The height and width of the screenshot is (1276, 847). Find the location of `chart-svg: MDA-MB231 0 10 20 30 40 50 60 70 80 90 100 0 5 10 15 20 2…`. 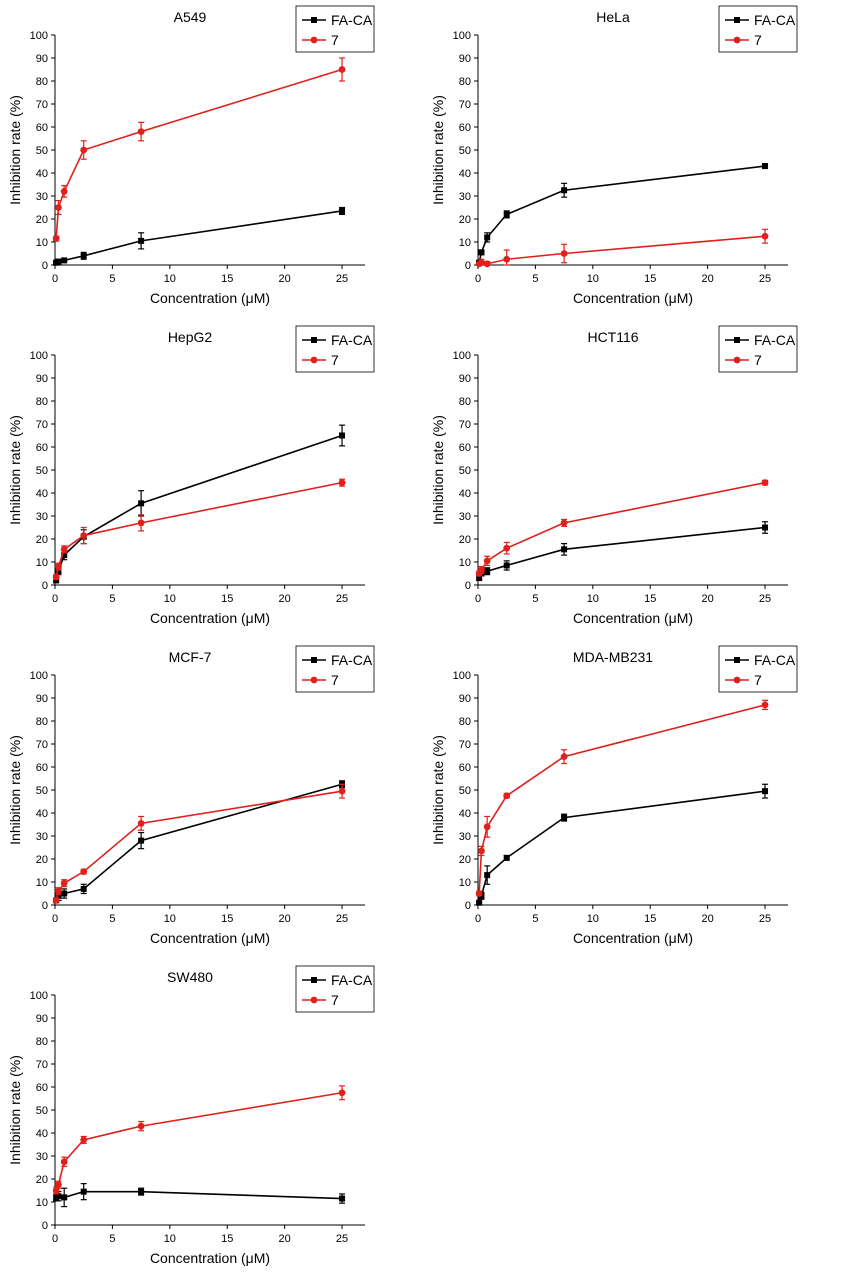

chart-svg: MDA-MB231 0 10 20 30 40 50 60 70 80 90 100 0 5 10 15 20 2… is located at coordinates (614, 795).